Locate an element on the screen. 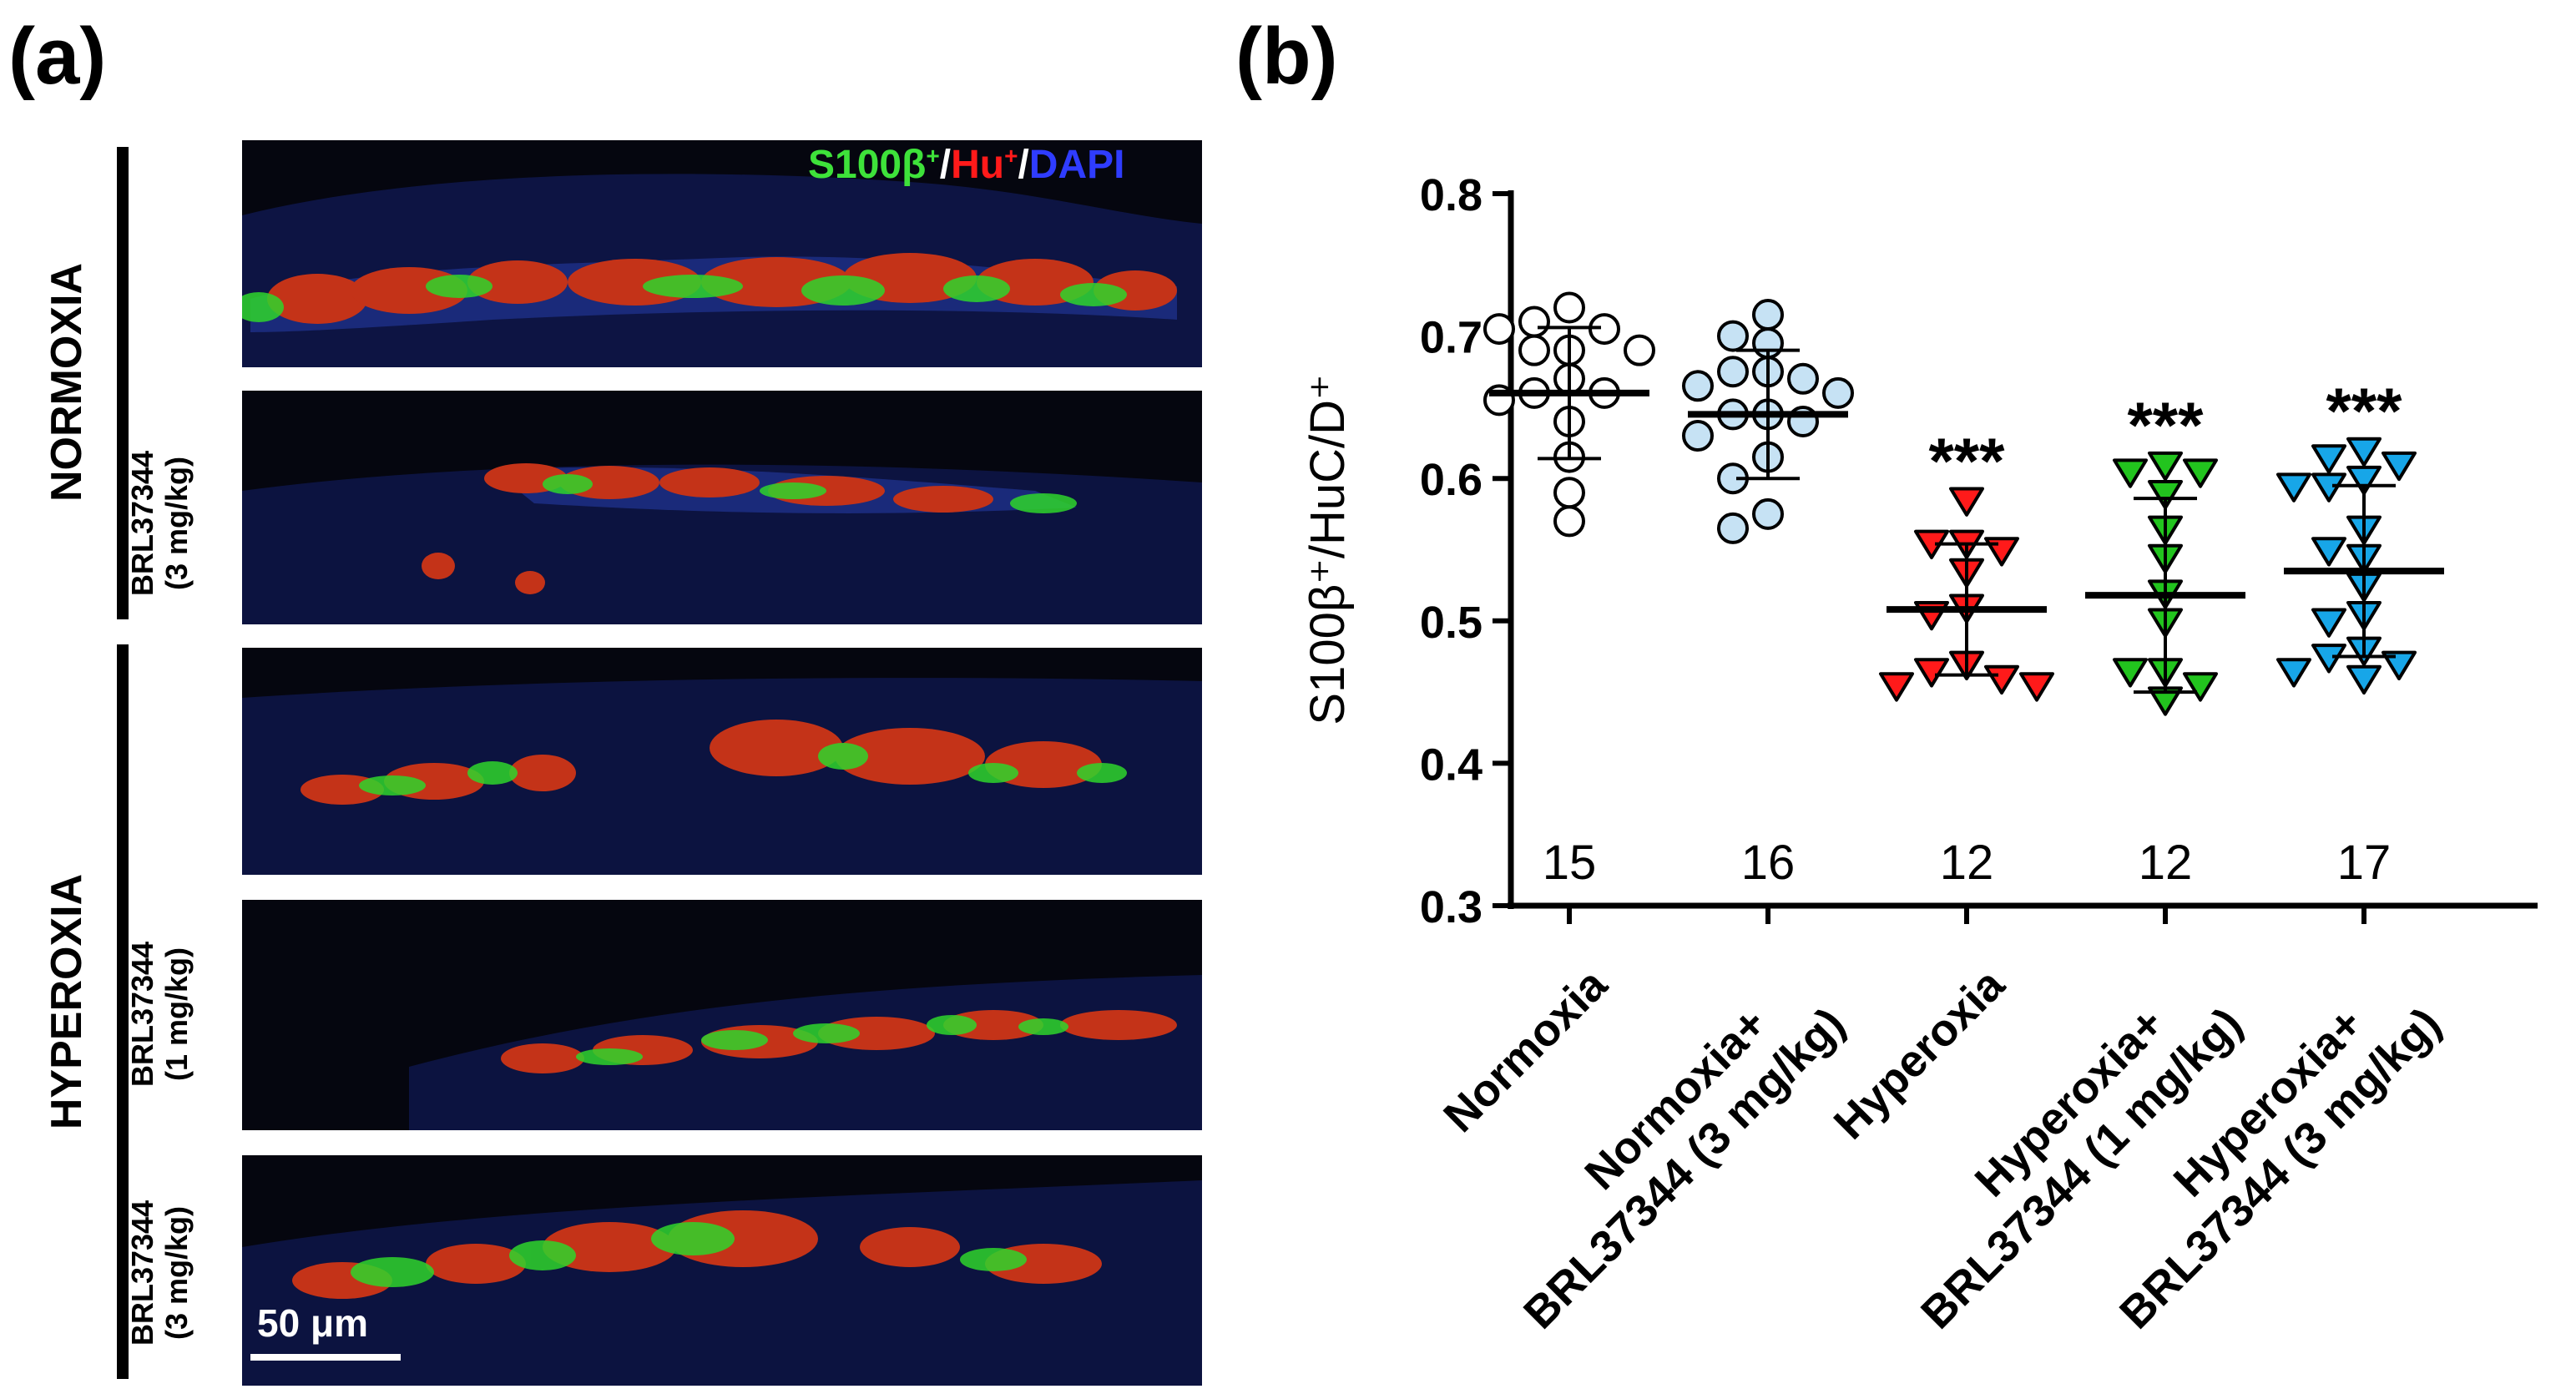 This screenshot has width=2576, height=1399. hyperoxia-group-bar is located at coordinates (123, 1011).